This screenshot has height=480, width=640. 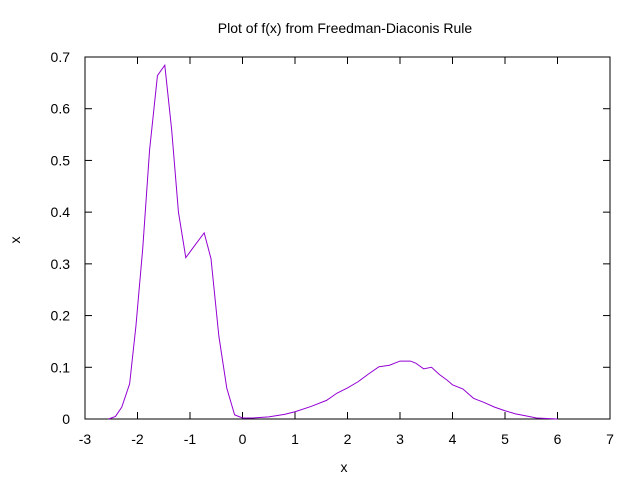 What do you see at coordinates (243, 439) in the screenshot?
I see `x-tick-label: 0` at bounding box center [243, 439].